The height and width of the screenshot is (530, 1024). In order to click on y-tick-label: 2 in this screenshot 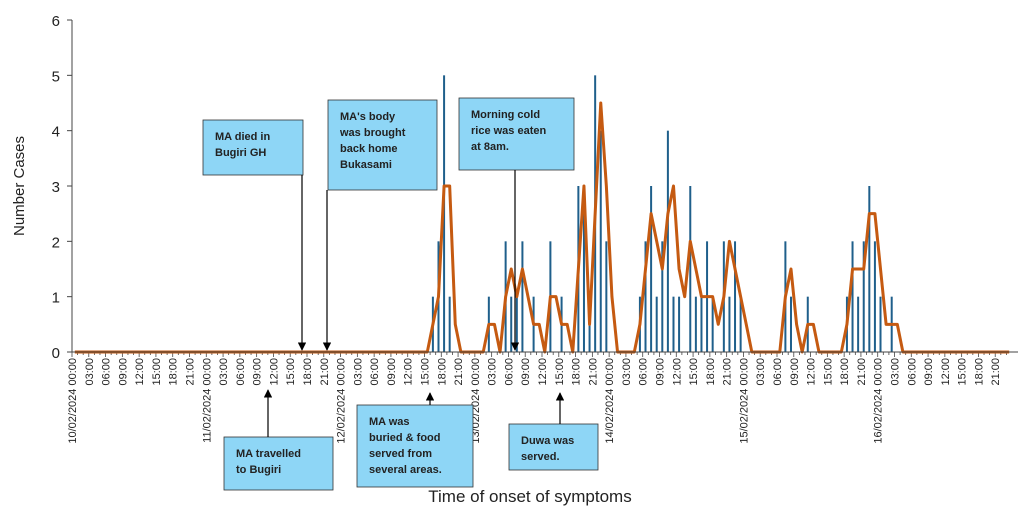, I will do `click(56, 242)`.